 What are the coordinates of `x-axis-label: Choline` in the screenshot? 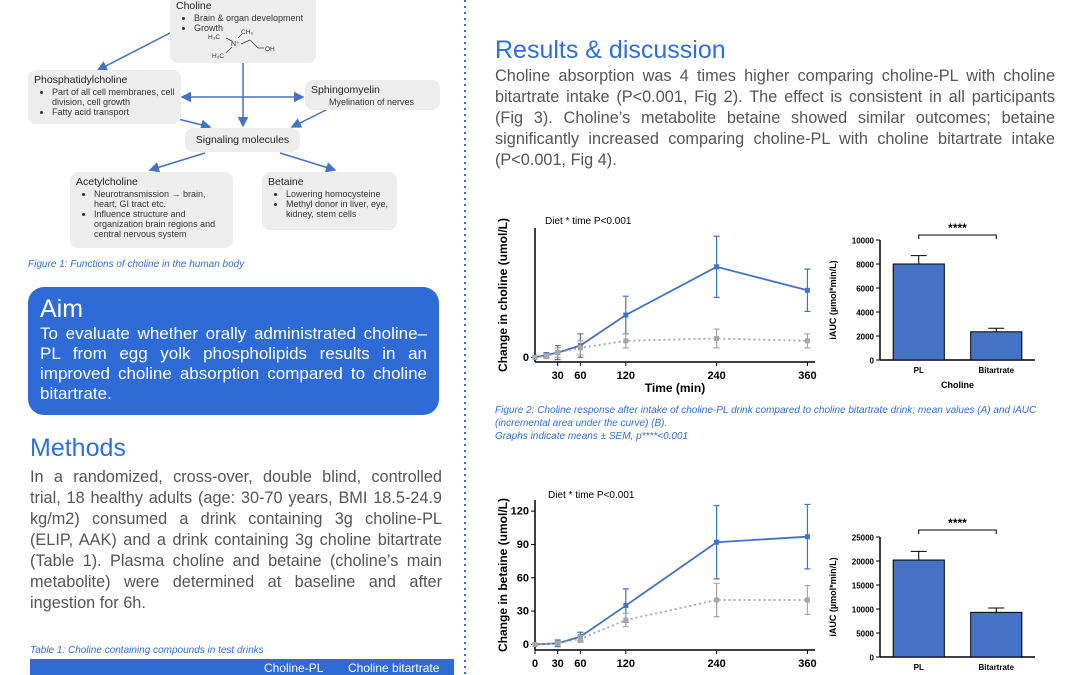 It's located at (957, 385).